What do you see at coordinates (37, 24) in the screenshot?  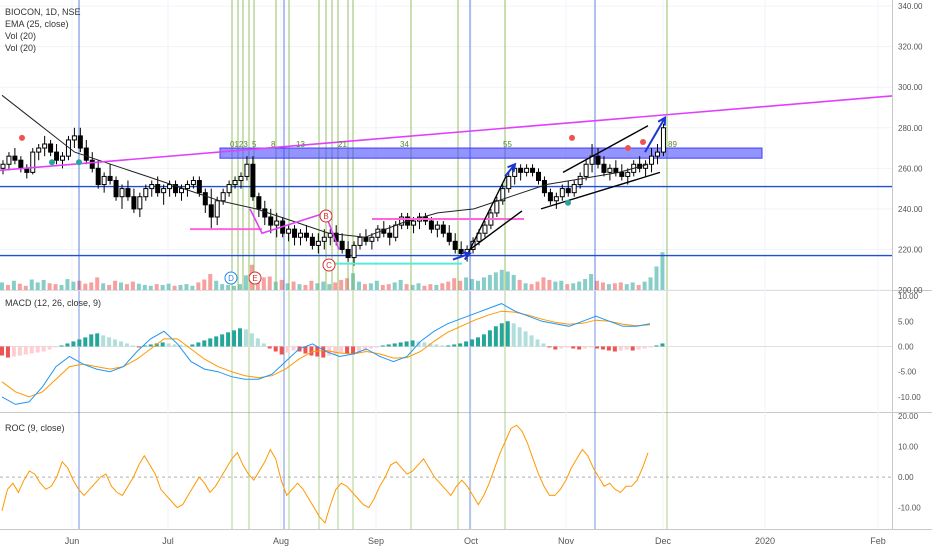 I see `ema-legend: EMA (25, close)` at bounding box center [37, 24].